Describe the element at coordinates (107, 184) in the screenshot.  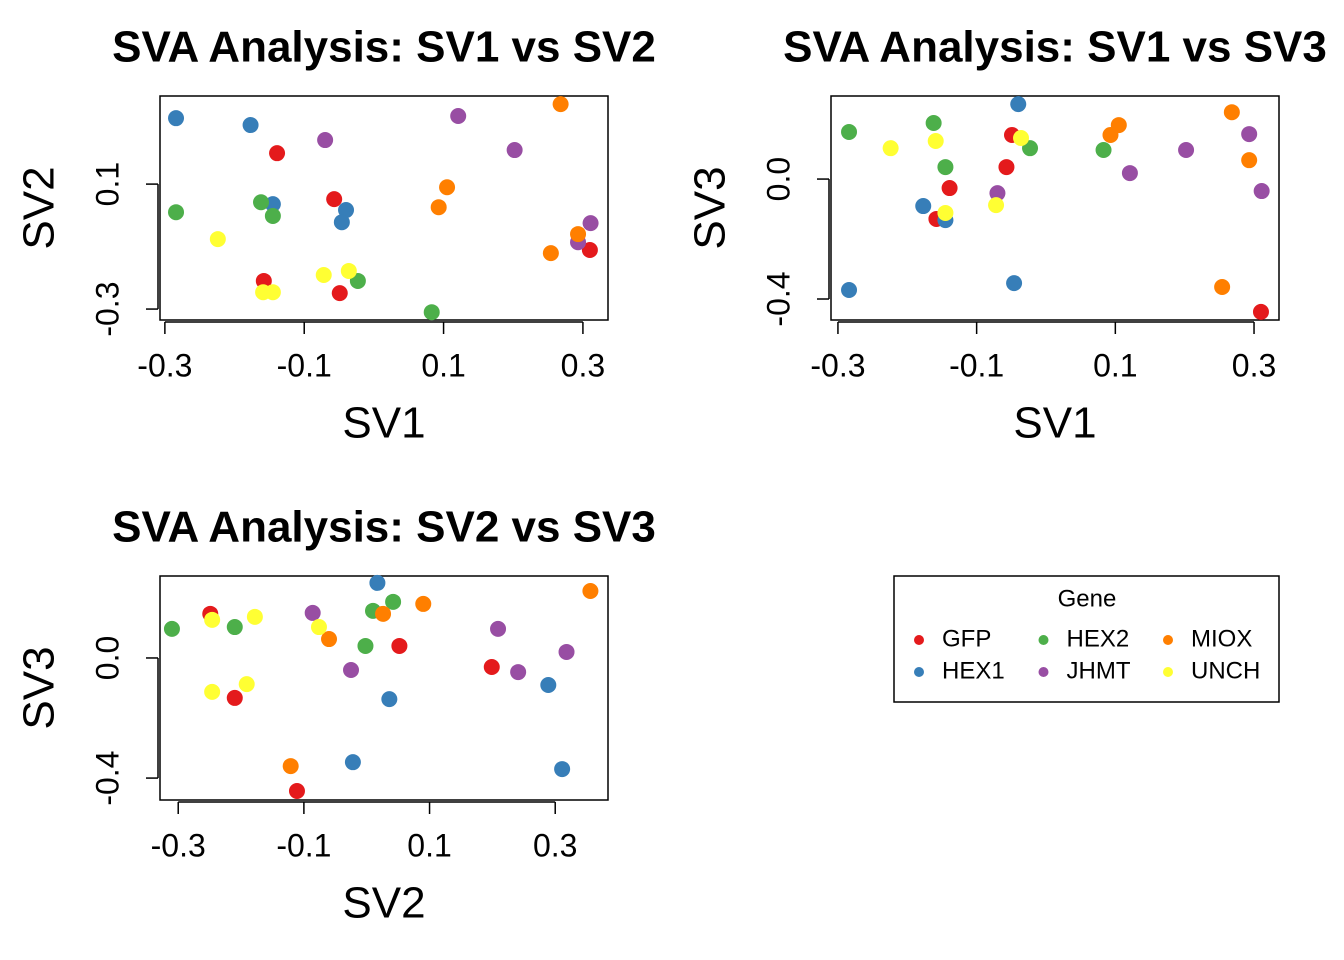
I see `y-tick-label: 0.1` at that location.